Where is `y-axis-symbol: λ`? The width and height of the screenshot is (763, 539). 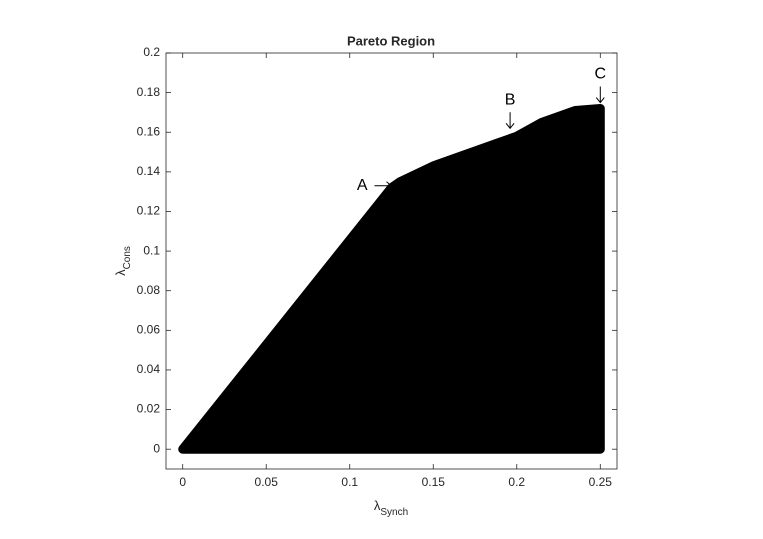
y-axis-symbol: λ is located at coordinates (120, 272).